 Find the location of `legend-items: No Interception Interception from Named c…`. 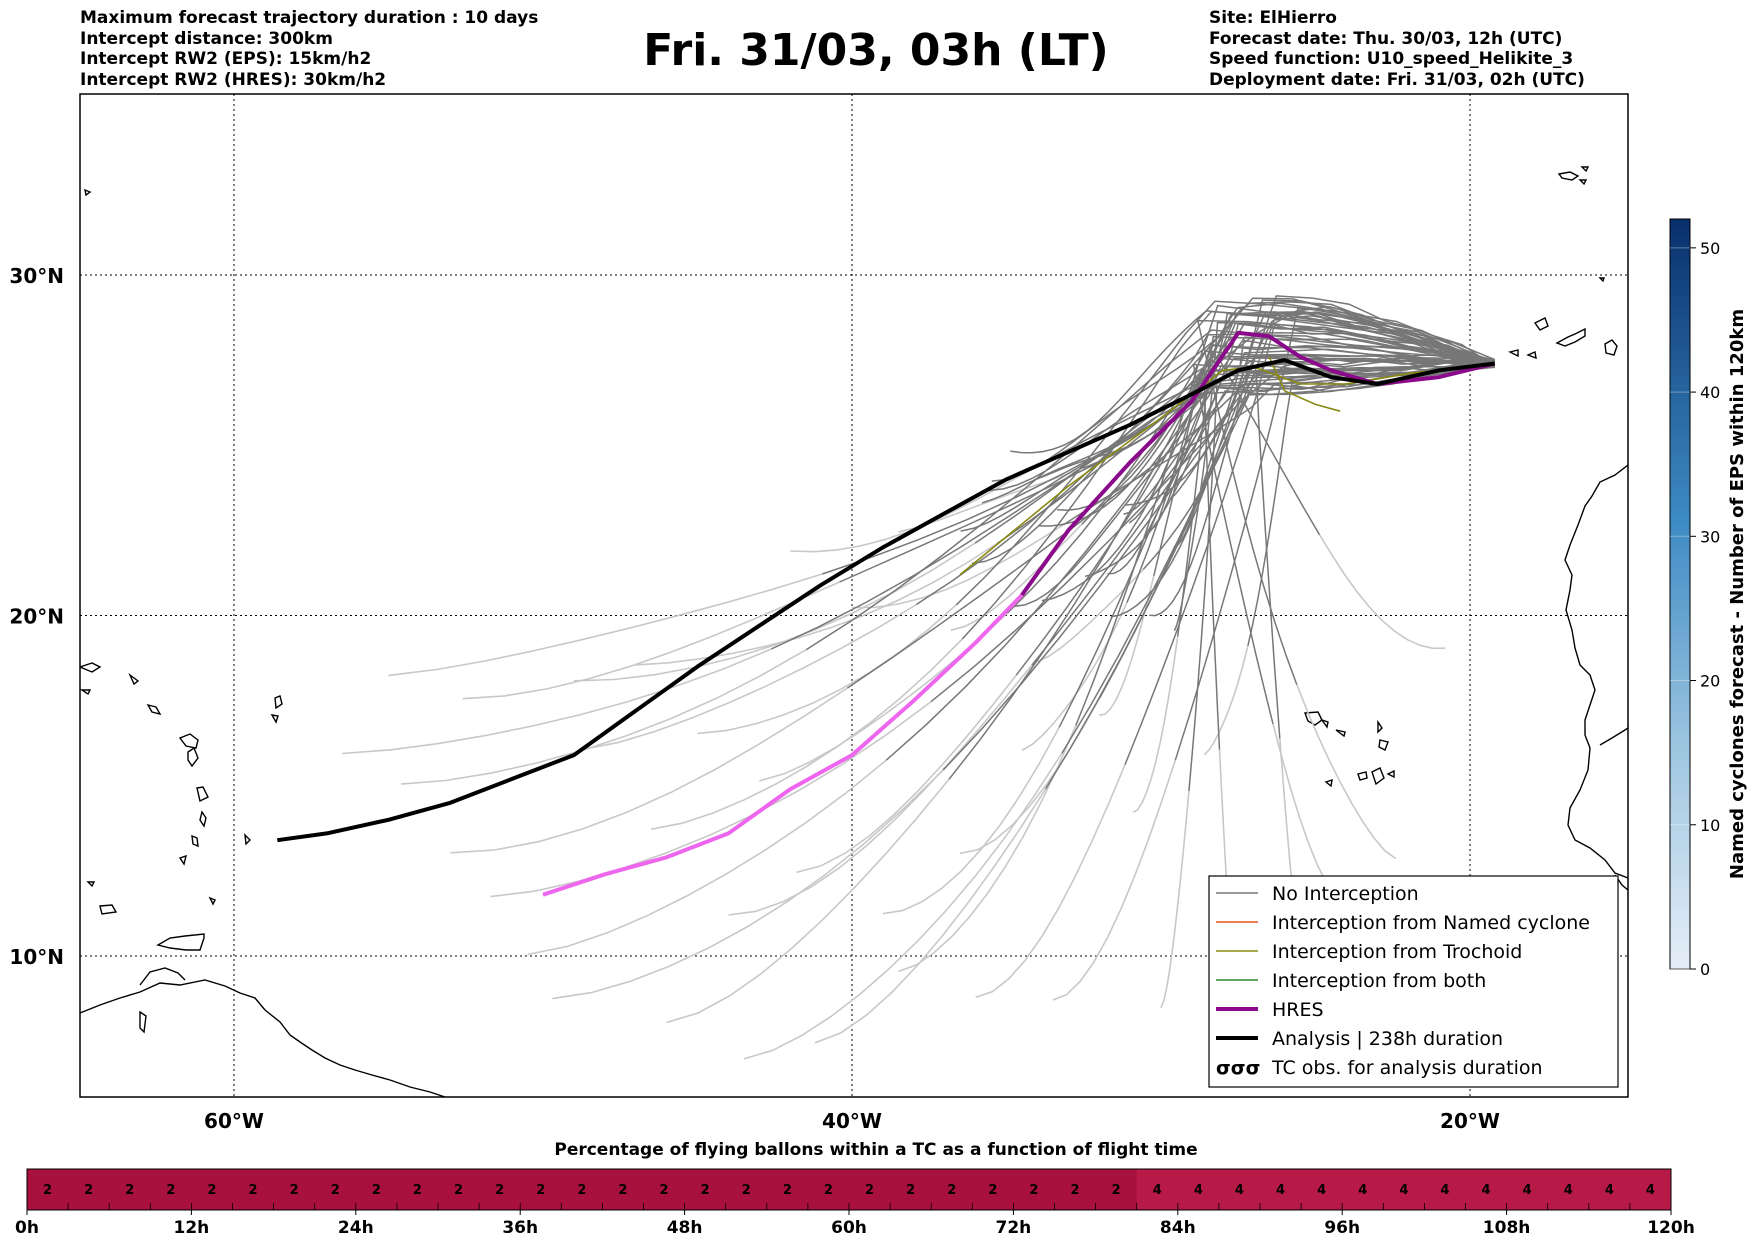

legend-items: No Interception Interception from Named c… is located at coordinates (1403, 981).